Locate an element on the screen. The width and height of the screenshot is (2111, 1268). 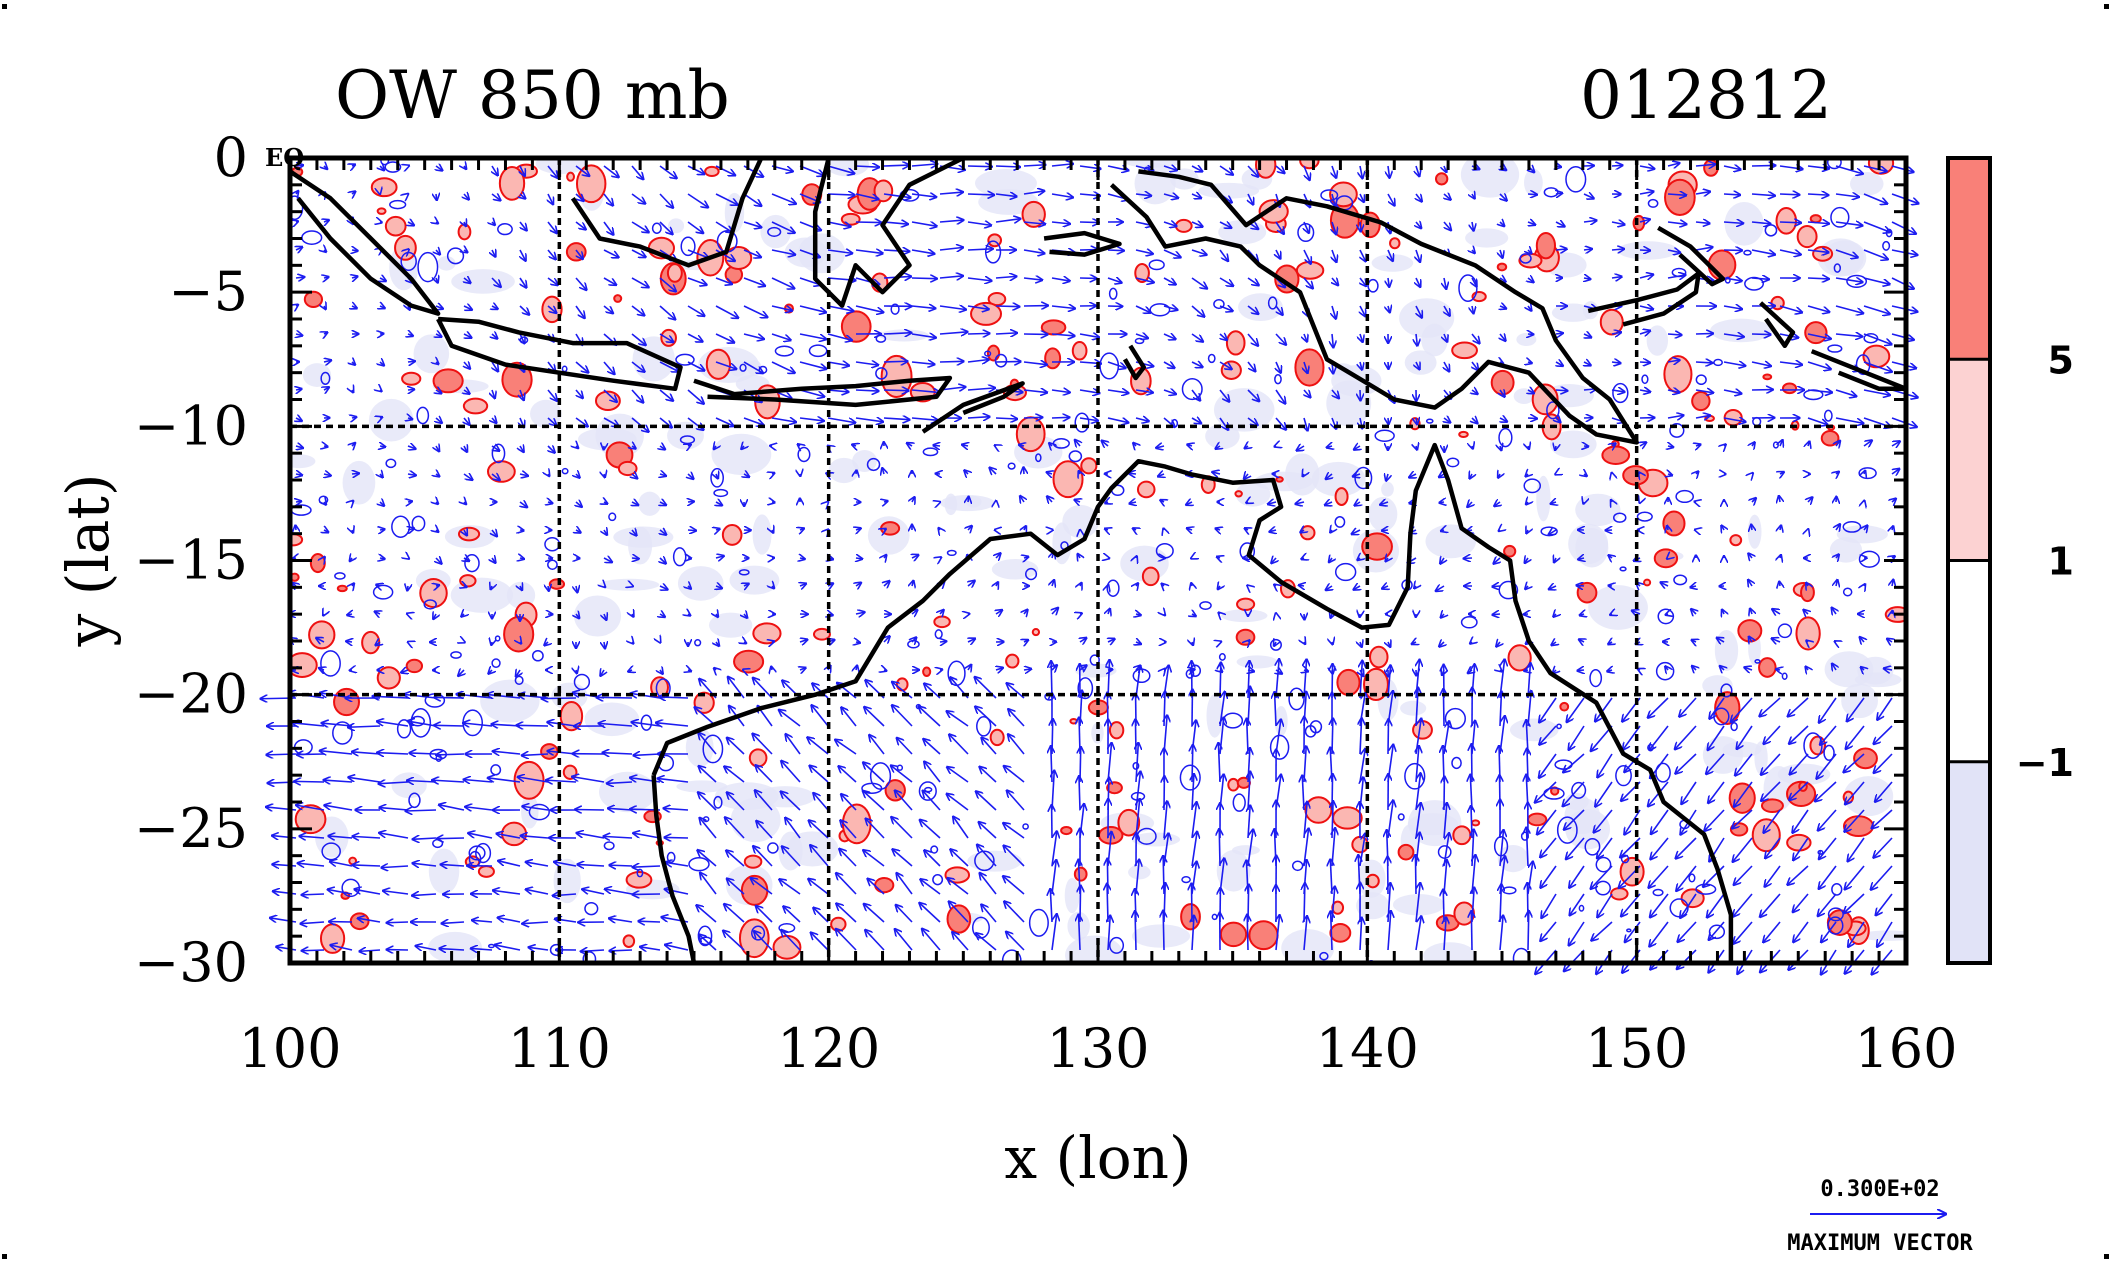
x-tick-label: 160 is located at coordinates (1905, 1048).